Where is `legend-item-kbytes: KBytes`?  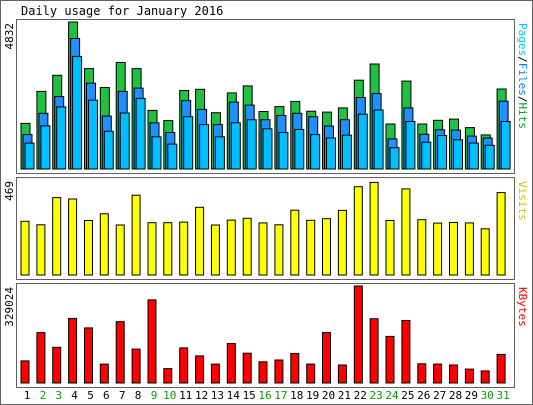
legend-item-kbytes: KBytes is located at coordinates (522, 307).